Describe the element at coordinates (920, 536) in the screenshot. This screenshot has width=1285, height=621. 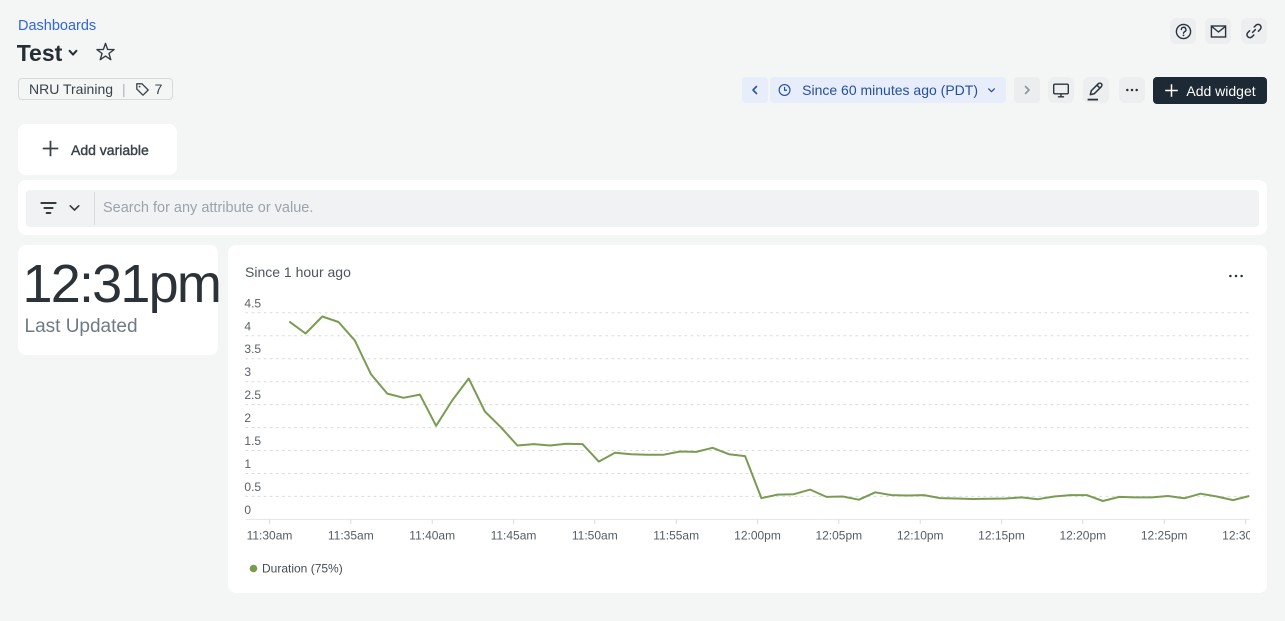
I see `svg-text: 12:10pm` at that location.